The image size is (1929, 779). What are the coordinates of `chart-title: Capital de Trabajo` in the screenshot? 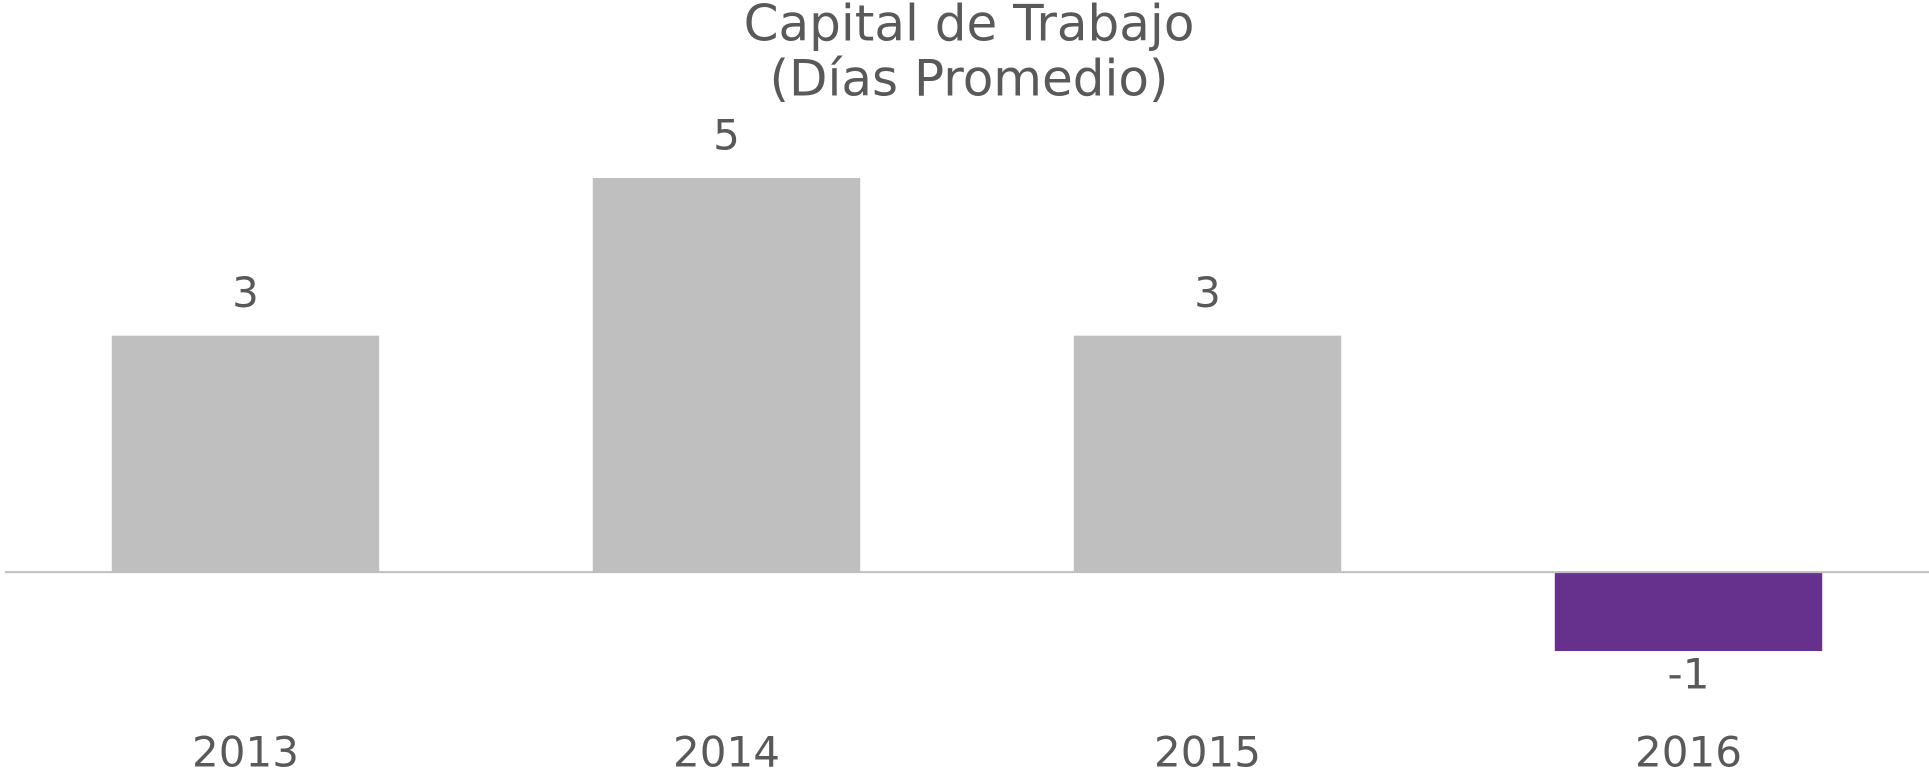 It's located at (969, 26).